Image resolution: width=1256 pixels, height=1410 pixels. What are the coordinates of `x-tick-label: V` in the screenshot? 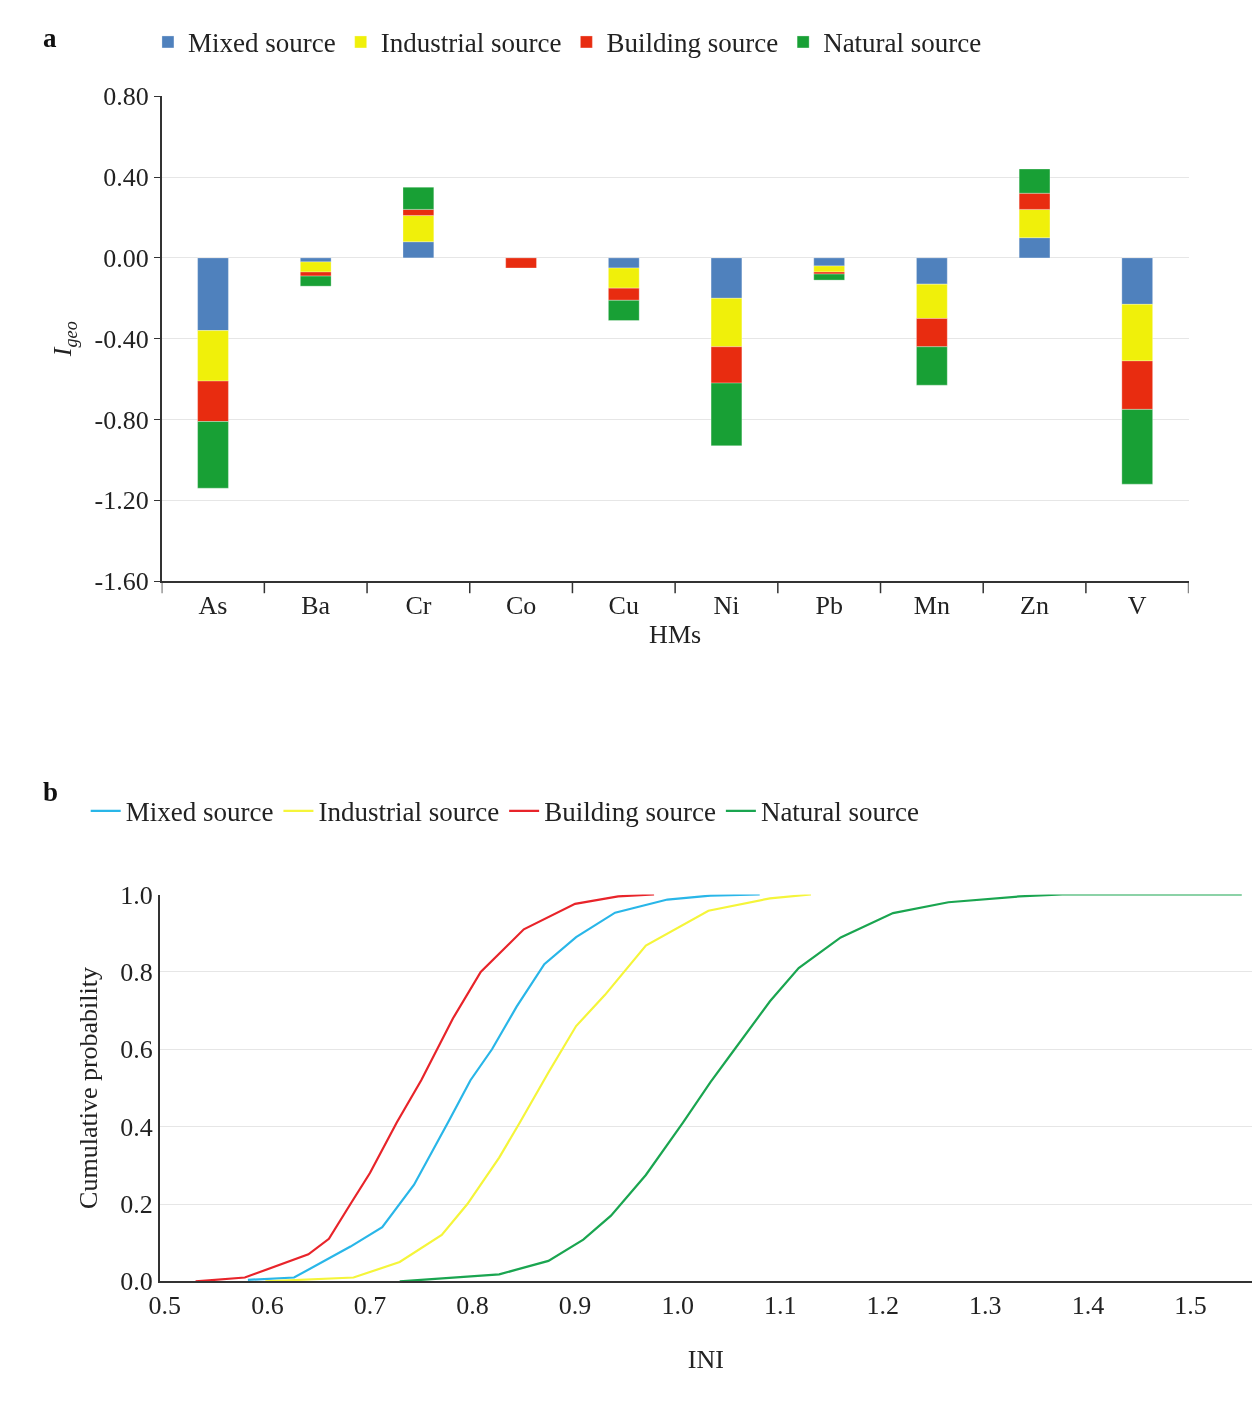 It's located at (1137, 606).